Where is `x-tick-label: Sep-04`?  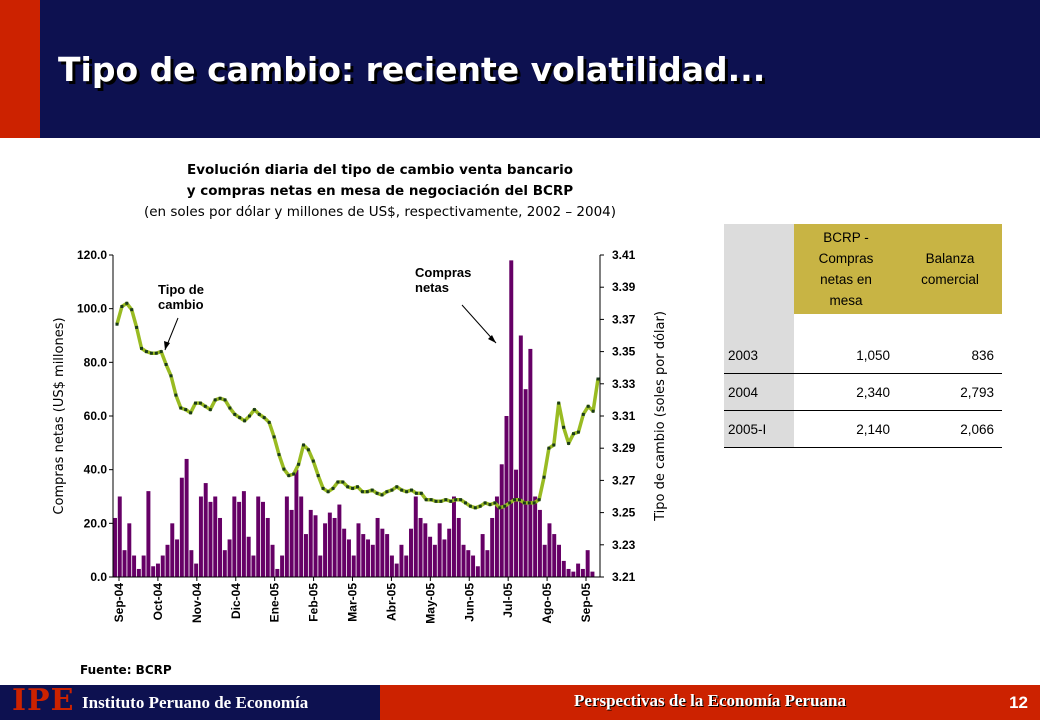 x-tick-label: Sep-04 is located at coordinates (119, 603).